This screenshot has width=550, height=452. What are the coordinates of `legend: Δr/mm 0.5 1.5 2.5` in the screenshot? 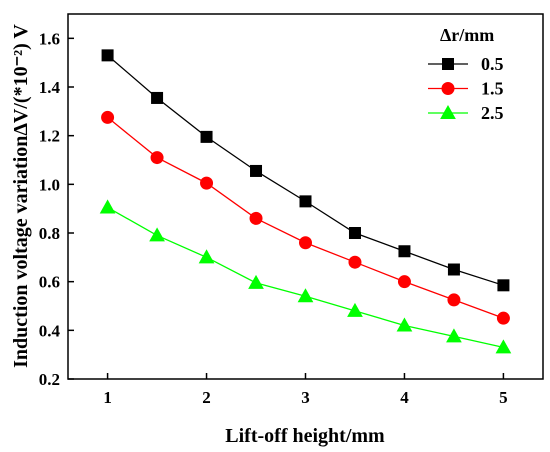 It's located at (466, 74).